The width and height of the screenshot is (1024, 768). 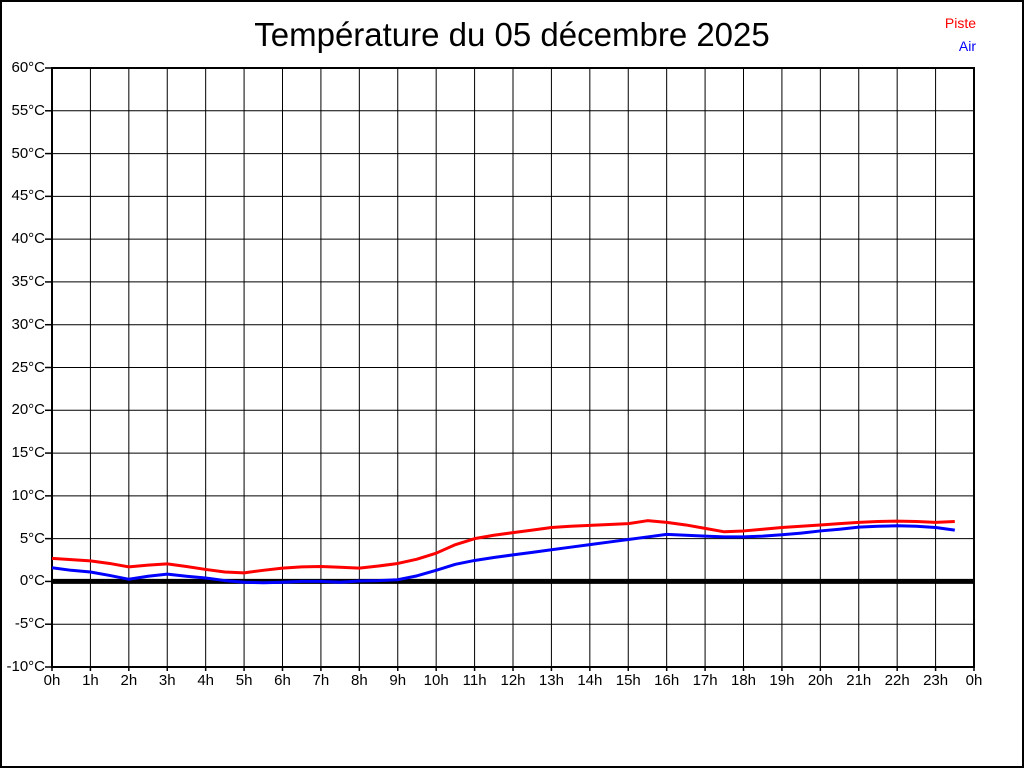 What do you see at coordinates (282, 680) in the screenshot?
I see `x-axis-label: 6h` at bounding box center [282, 680].